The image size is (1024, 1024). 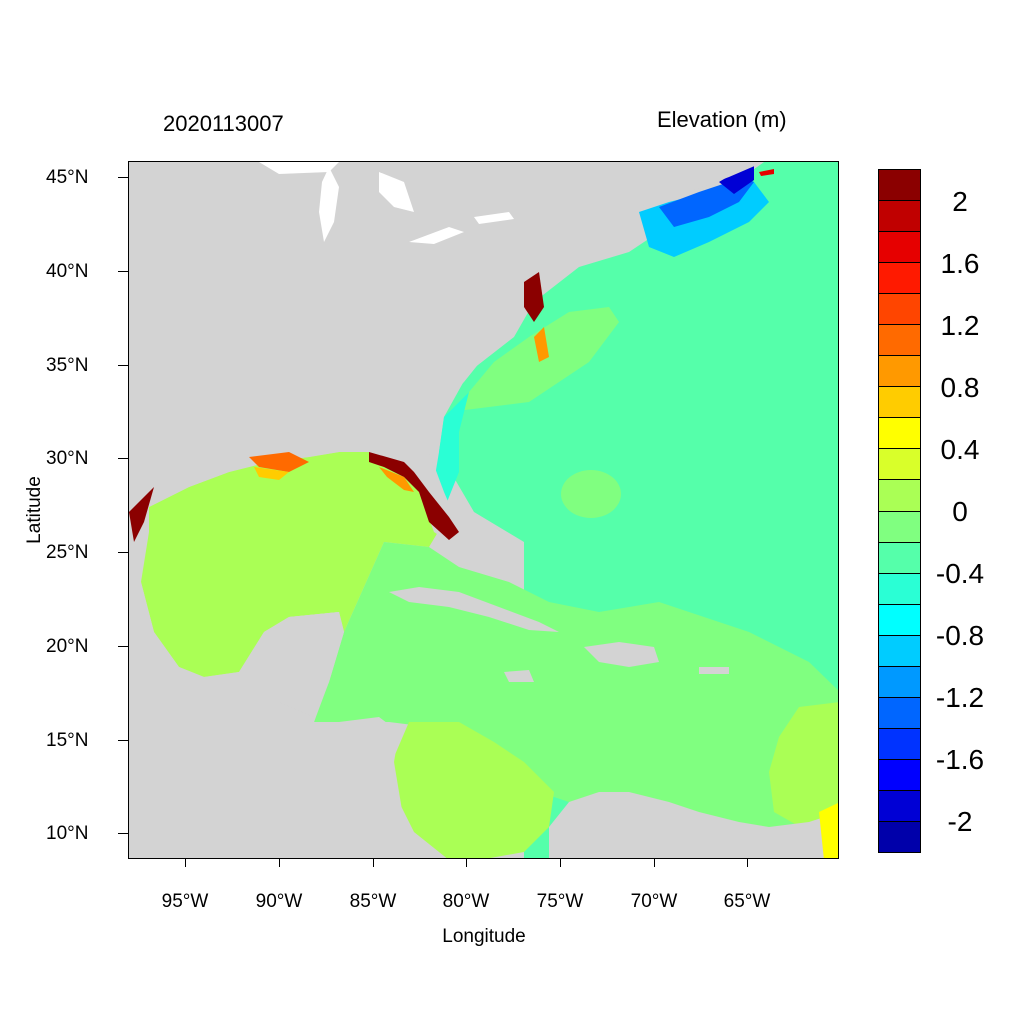 I want to click on colorbar-label: -1.2, so click(x=960, y=697).